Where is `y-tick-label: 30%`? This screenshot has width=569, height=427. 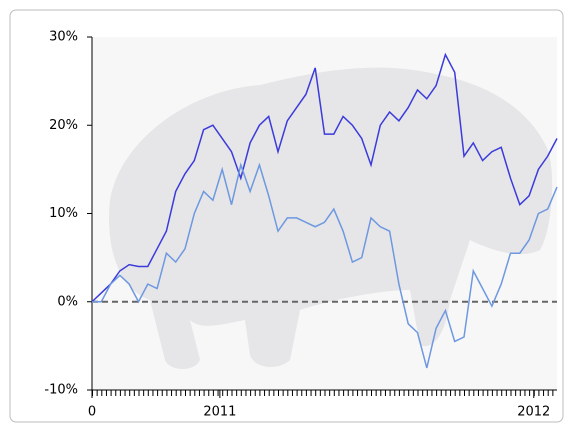
y-tick-label: 30% is located at coordinates (63, 37).